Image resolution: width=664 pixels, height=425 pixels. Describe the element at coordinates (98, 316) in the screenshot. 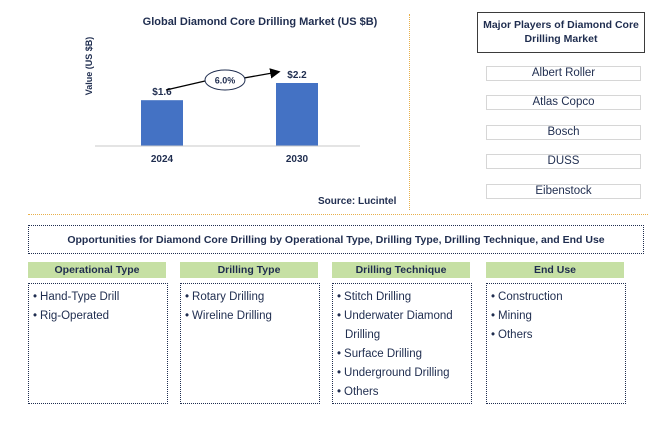

I see `list-item: Rig-Operated` at that location.